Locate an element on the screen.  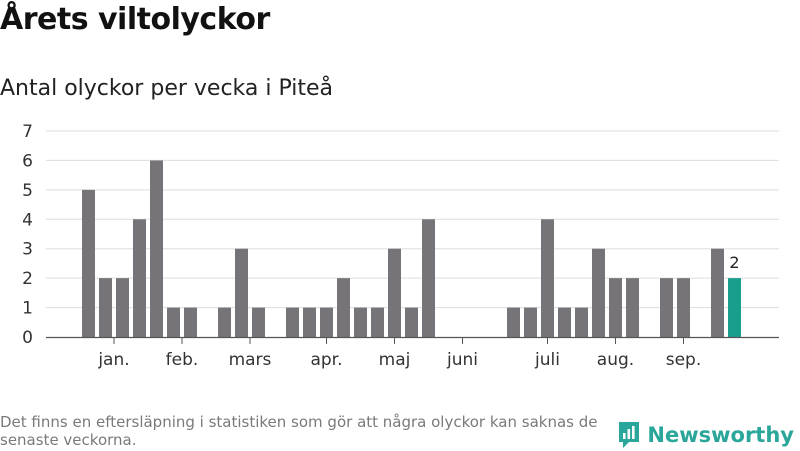
chart-subtitle: Antal olyckor per vecka i Piteå is located at coordinates (167, 88).